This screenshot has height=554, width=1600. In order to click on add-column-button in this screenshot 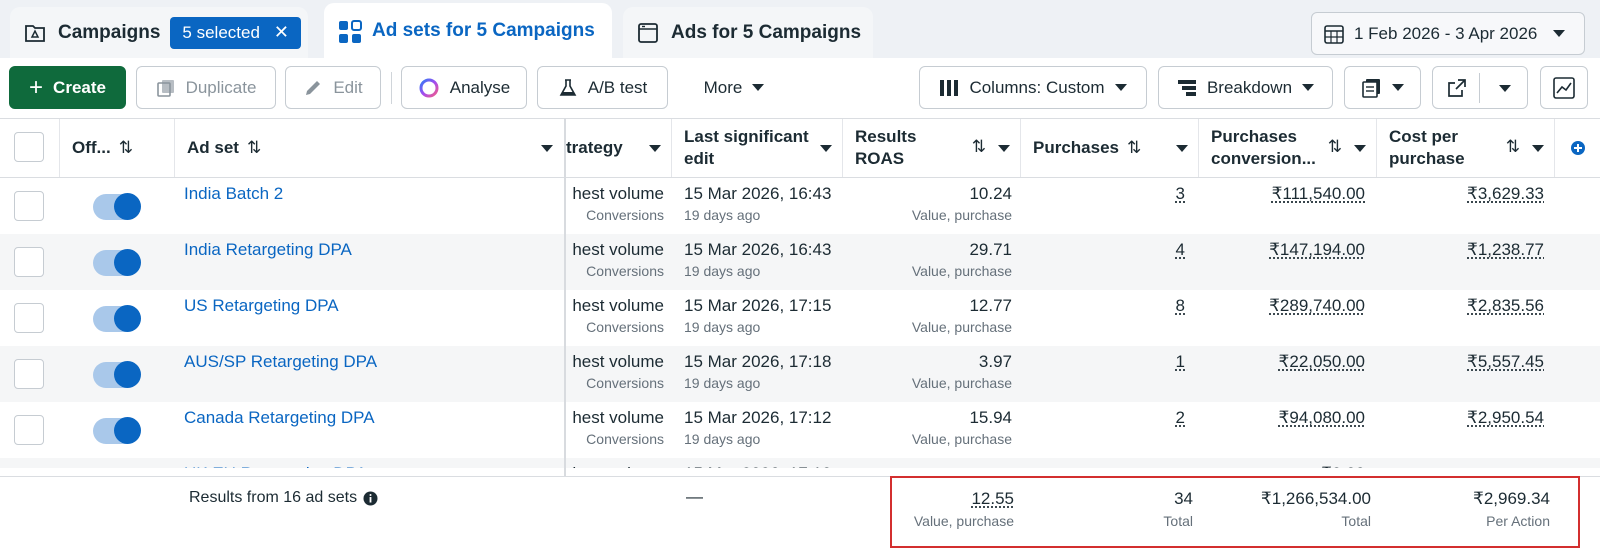, I will do `click(1577, 148)`.